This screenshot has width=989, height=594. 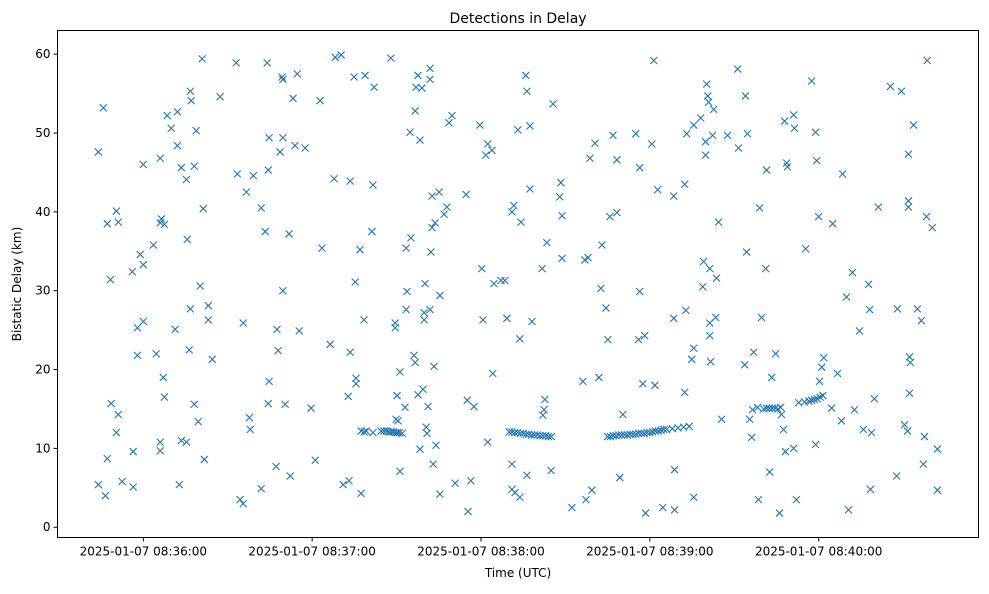 I want to click on y-tick-label: 60, so click(x=42, y=54).